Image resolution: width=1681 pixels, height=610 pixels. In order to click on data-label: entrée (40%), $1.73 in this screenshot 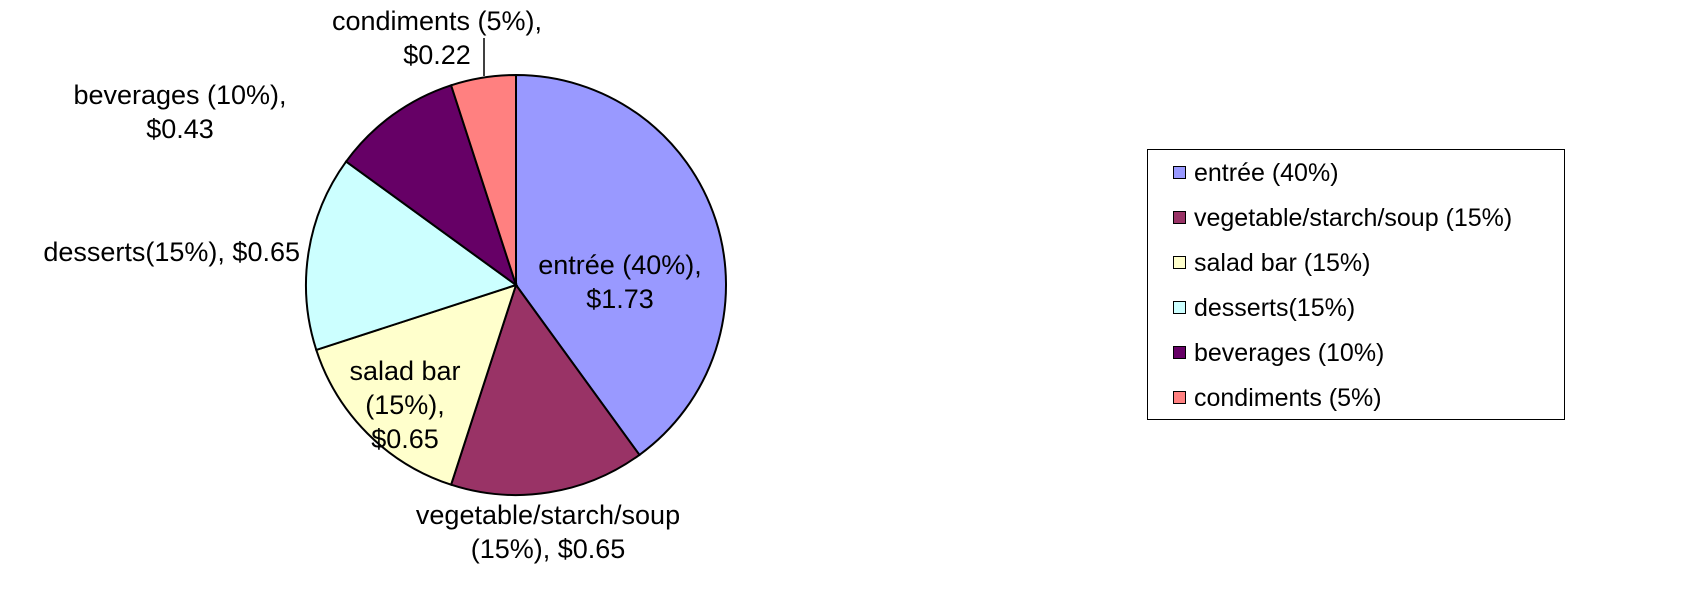, I will do `click(620, 282)`.